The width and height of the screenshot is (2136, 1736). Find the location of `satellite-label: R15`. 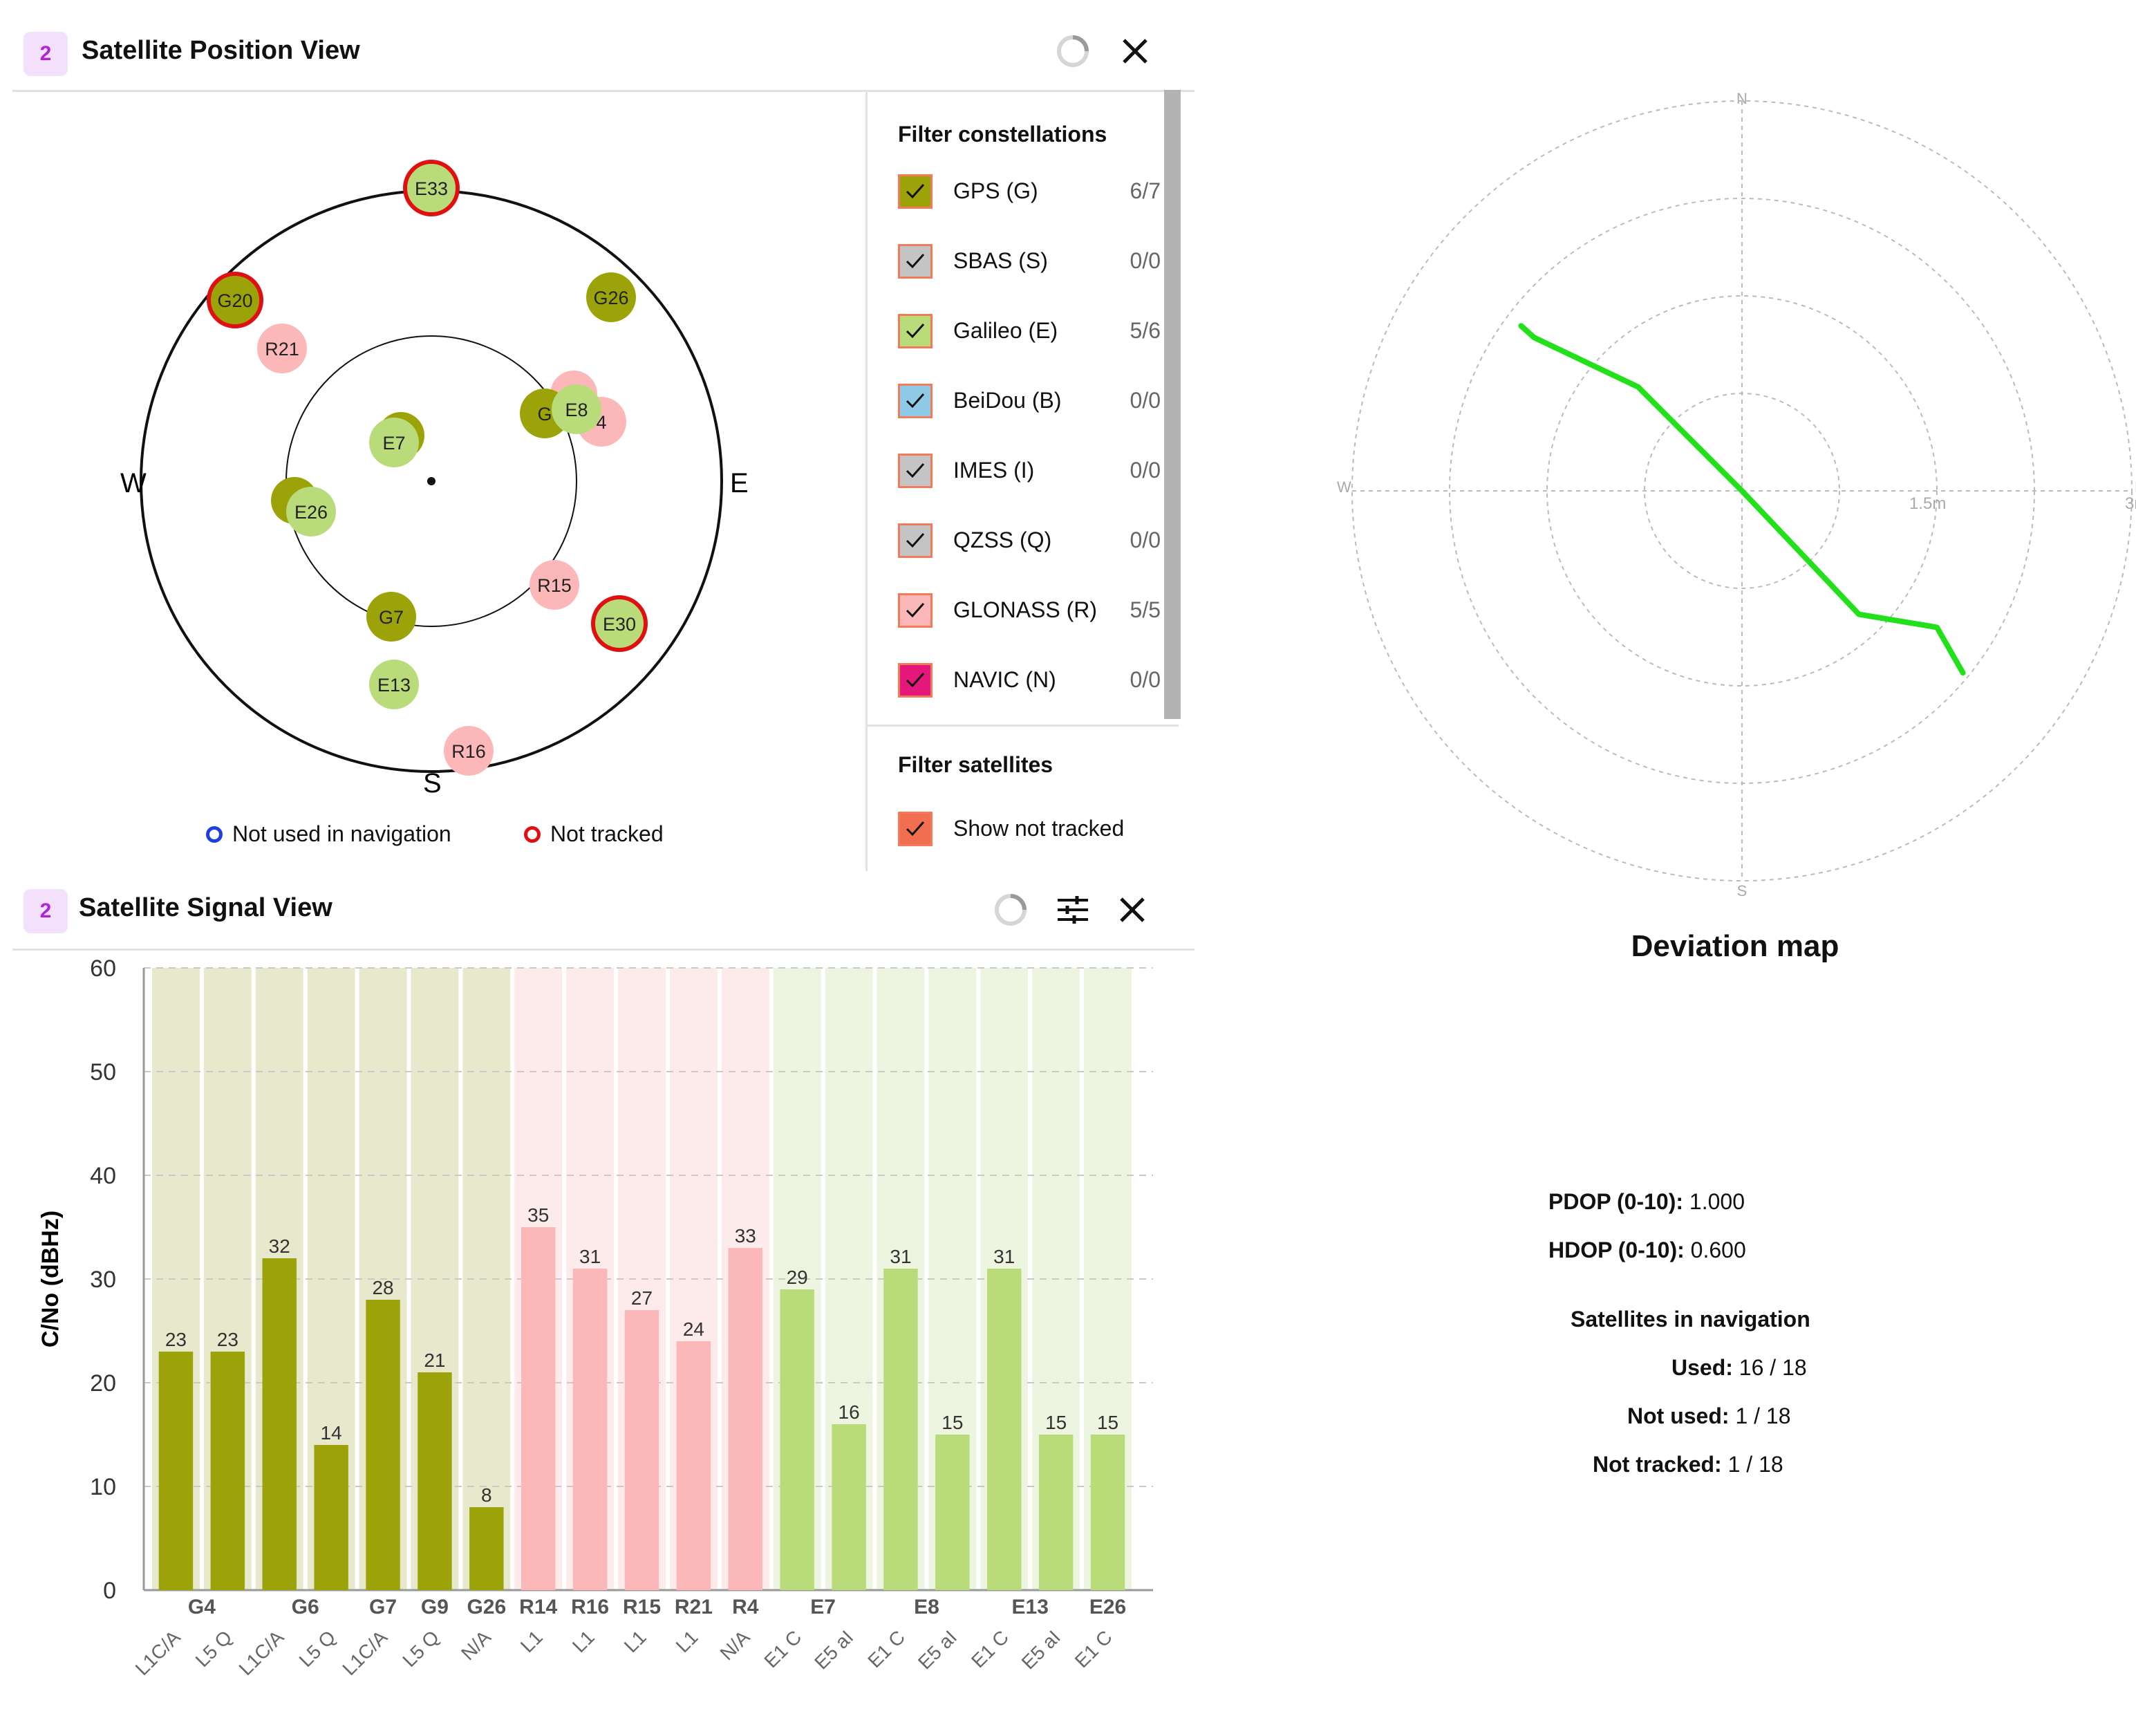

satellite-label: R15 is located at coordinates (554, 585).